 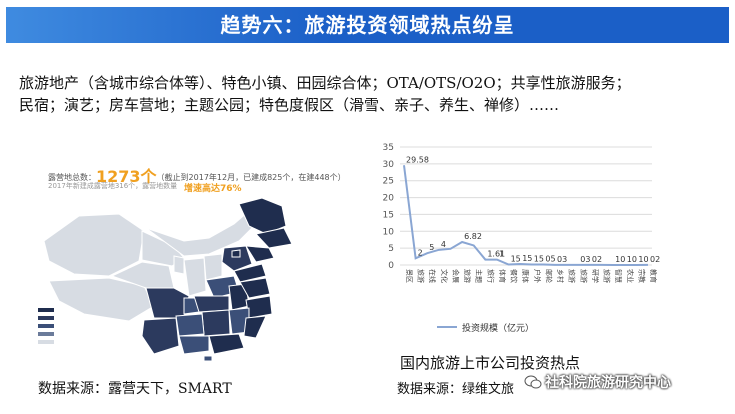 What do you see at coordinates (251, 177) in the screenshot?
I see `campsite-count-detail: （截止到2017年12月，已建成825个，在建448个）` at bounding box center [251, 177].